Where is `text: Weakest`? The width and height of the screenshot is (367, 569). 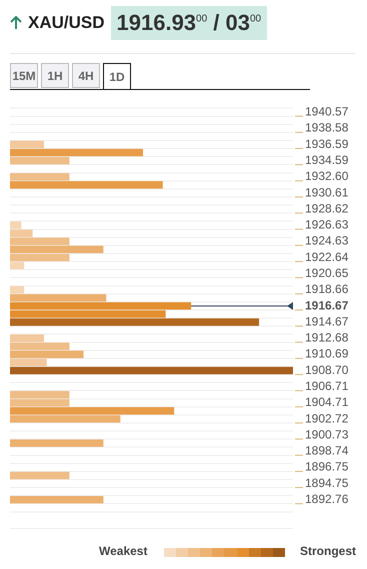 text: Weakest is located at coordinates (123, 551).